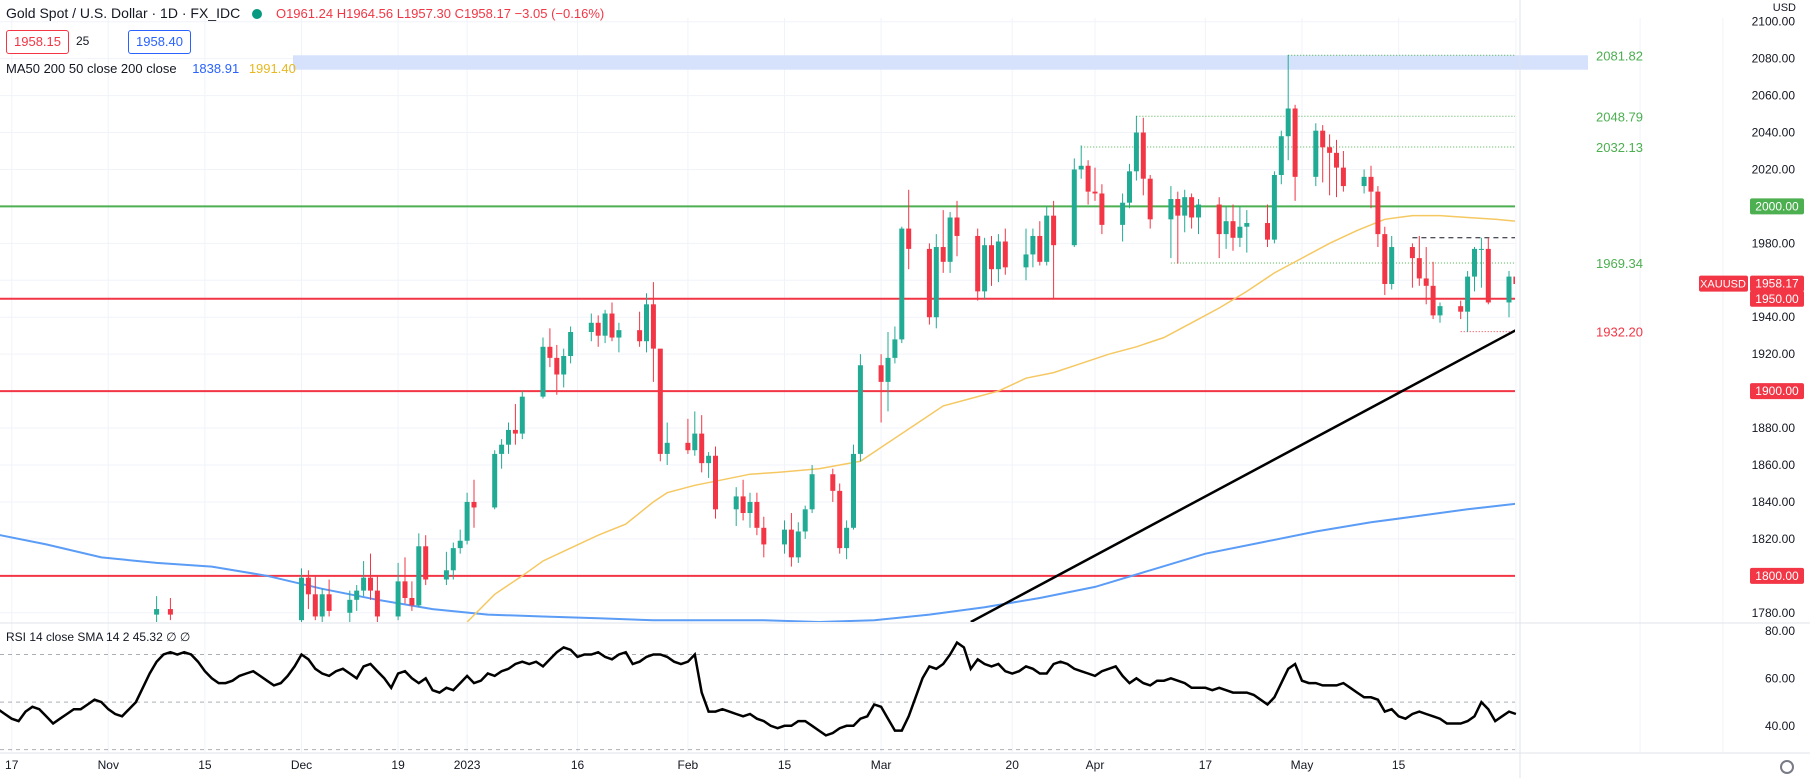 Image resolution: width=1810 pixels, height=778 pixels. What do you see at coordinates (940, 62) in the screenshot?
I see `resistance-zone` at bounding box center [940, 62].